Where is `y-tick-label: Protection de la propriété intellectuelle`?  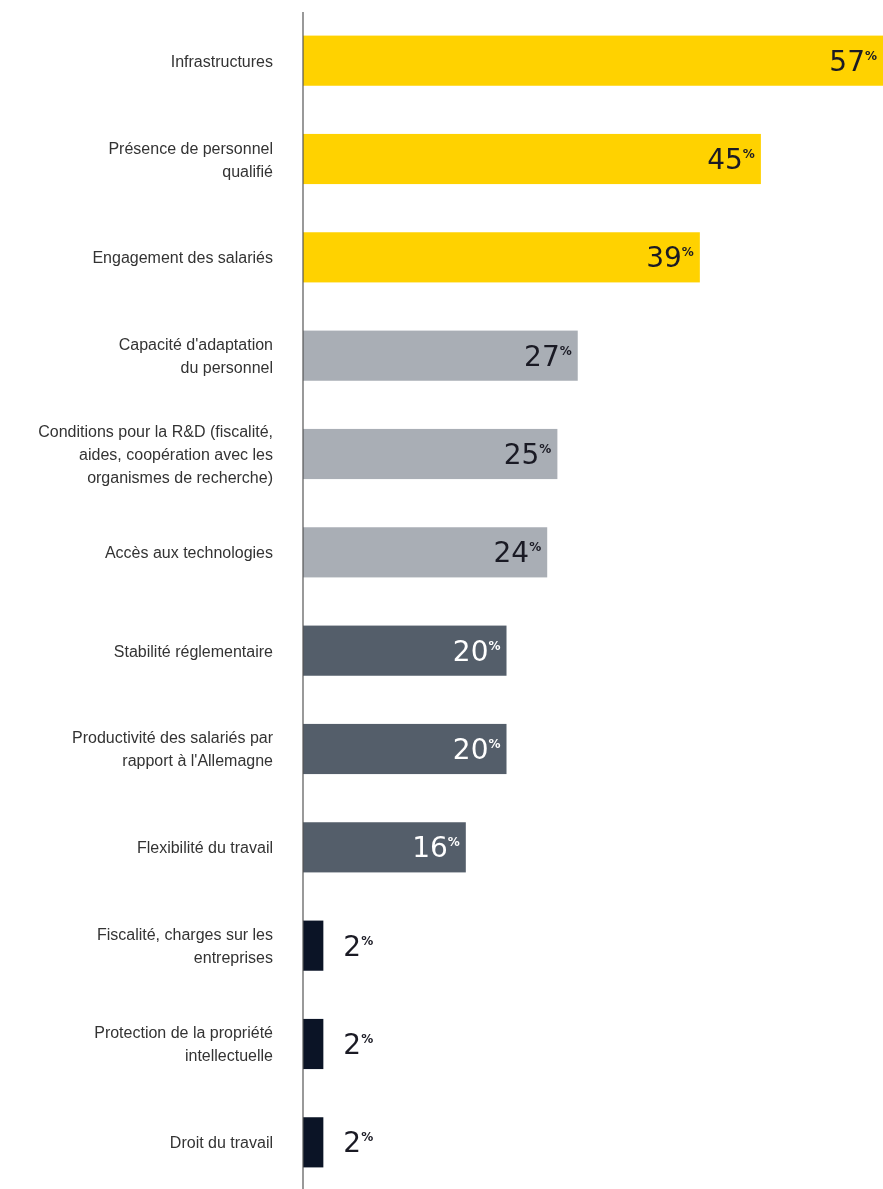
y-tick-label: Protection de la propriété intellectuelle is located at coordinates (184, 1044).